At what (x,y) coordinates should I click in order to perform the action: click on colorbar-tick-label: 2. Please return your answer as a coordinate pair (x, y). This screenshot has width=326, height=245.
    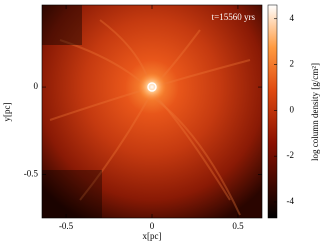
    Looking at the image, I should click on (292, 64).